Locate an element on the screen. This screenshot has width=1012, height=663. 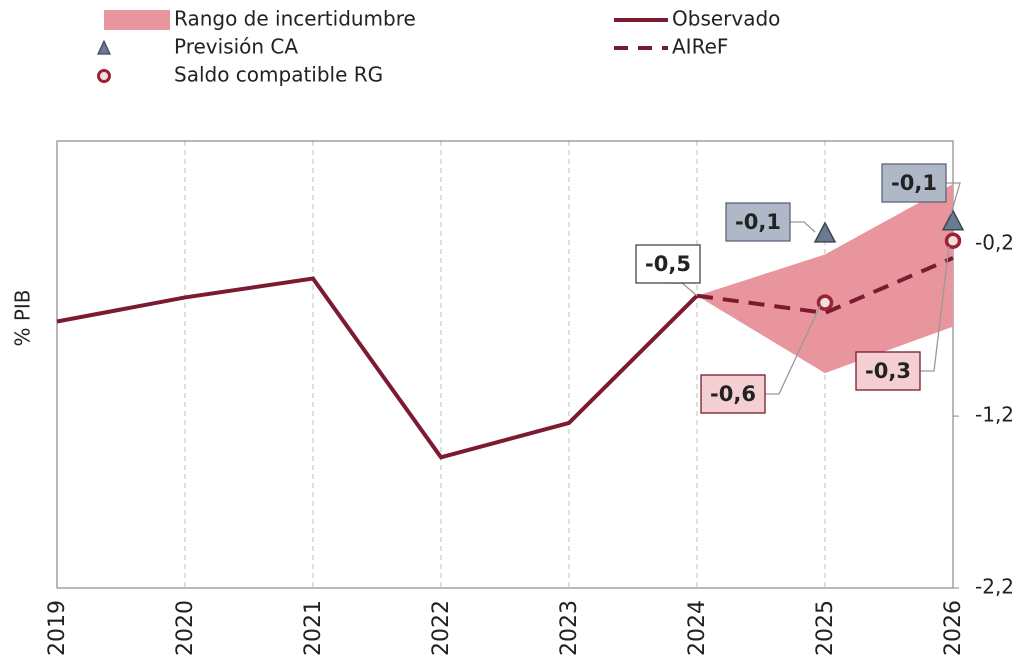
data-label: -0,6 is located at coordinates (733, 394).